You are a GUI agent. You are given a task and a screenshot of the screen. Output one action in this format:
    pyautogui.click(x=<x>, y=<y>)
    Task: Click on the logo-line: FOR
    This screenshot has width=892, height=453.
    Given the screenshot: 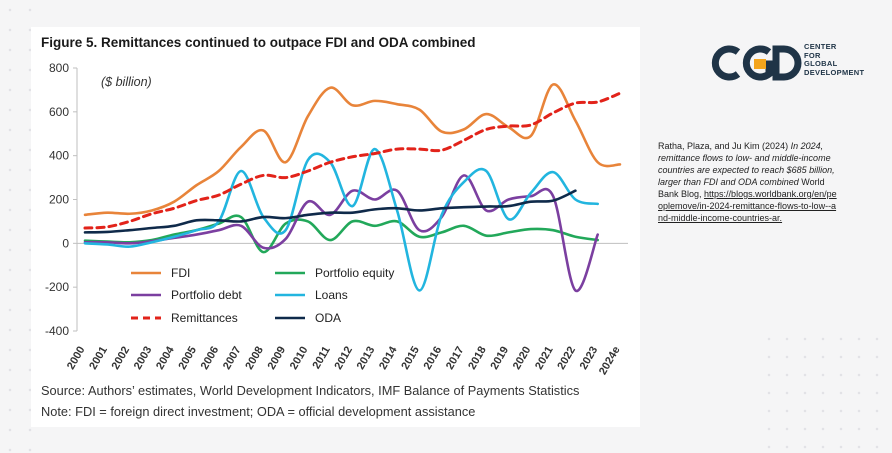 What is the action you would take?
    pyautogui.click(x=812, y=55)
    